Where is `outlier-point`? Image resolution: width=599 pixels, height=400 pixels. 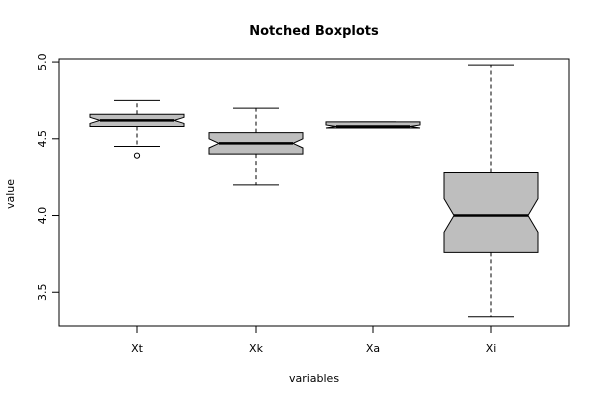 outlier-point is located at coordinates (137, 155).